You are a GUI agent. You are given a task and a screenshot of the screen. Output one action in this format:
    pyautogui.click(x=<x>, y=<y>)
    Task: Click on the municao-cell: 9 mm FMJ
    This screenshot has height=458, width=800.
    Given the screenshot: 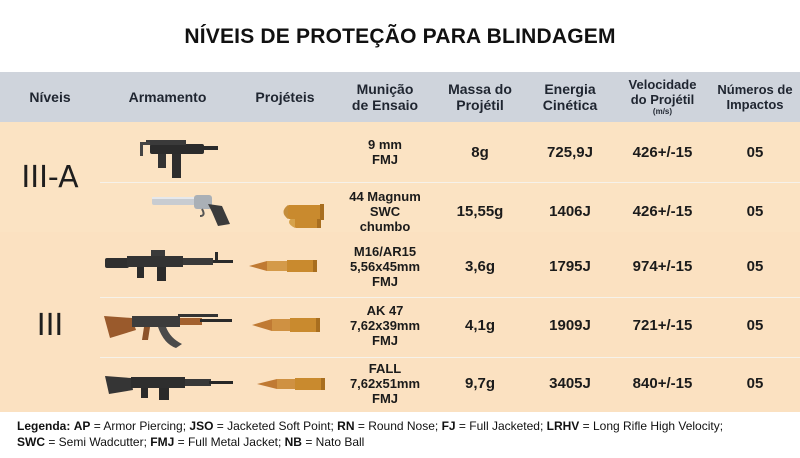 What is the action you would take?
    pyautogui.click(x=385, y=152)
    